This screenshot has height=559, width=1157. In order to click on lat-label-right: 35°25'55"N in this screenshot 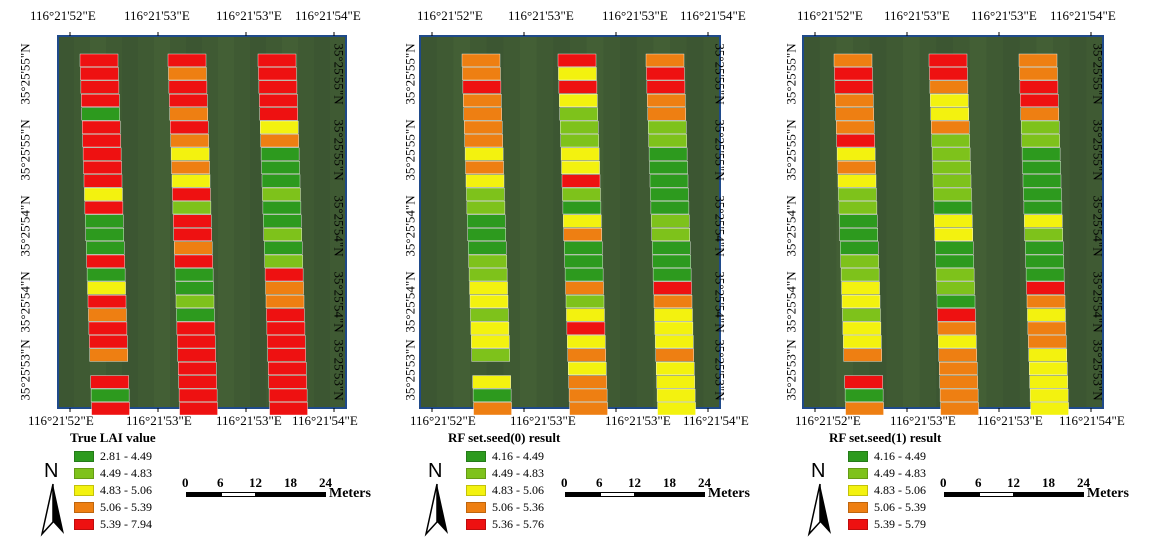, I will do `click(339, 150)`.